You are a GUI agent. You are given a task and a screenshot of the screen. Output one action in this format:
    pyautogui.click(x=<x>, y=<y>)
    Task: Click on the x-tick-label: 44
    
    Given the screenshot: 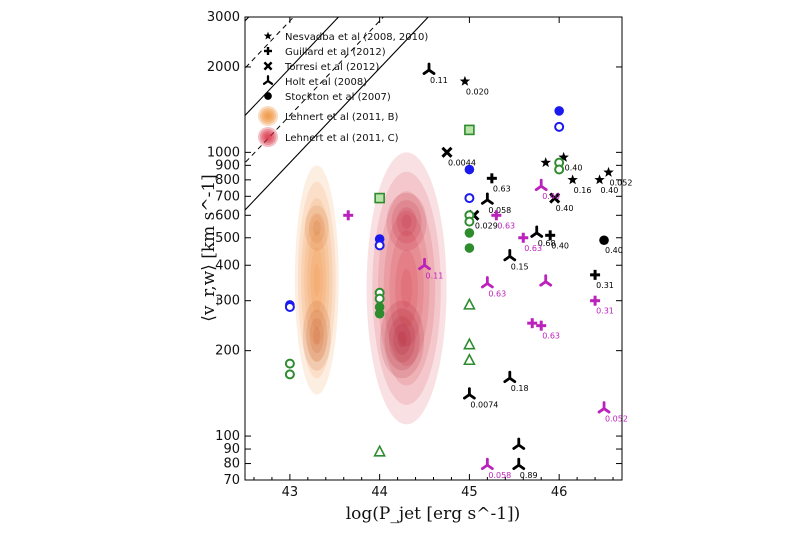 What is the action you would take?
    pyautogui.click(x=379, y=492)
    